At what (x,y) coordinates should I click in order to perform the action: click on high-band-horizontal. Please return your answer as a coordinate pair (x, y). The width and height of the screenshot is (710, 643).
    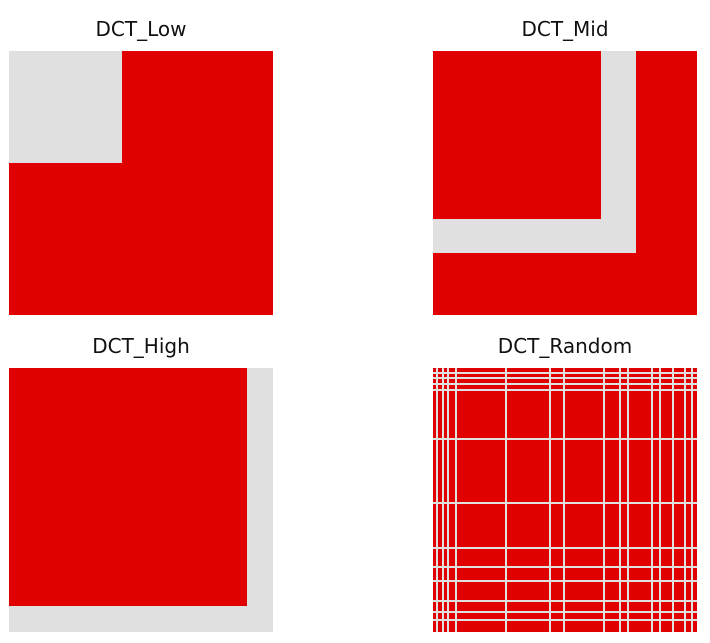
    Looking at the image, I should click on (141, 619).